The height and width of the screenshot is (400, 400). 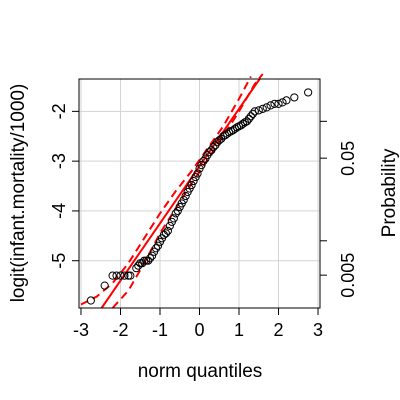 I want to click on x-tick-label: 0, so click(x=199, y=330).